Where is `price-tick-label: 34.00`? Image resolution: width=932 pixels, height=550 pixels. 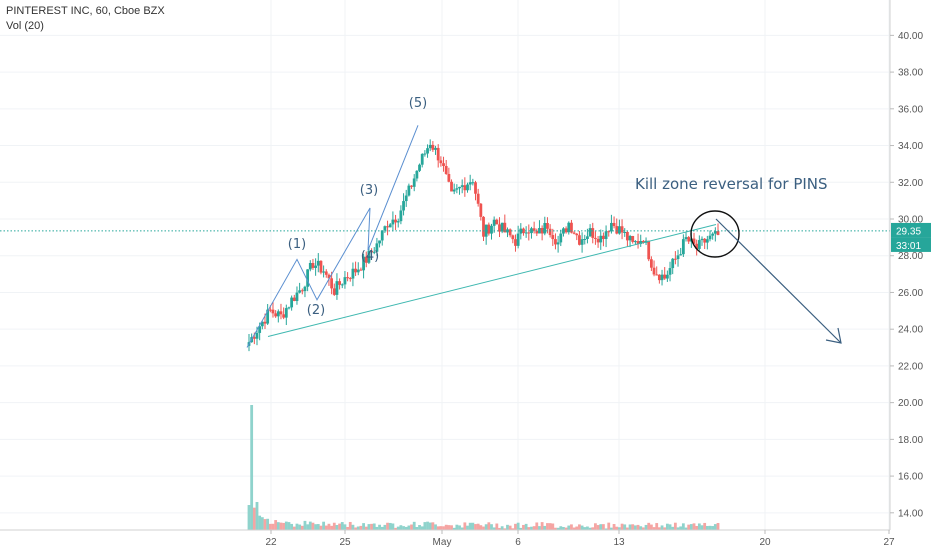
price-tick-label: 34.00 is located at coordinates (910, 146).